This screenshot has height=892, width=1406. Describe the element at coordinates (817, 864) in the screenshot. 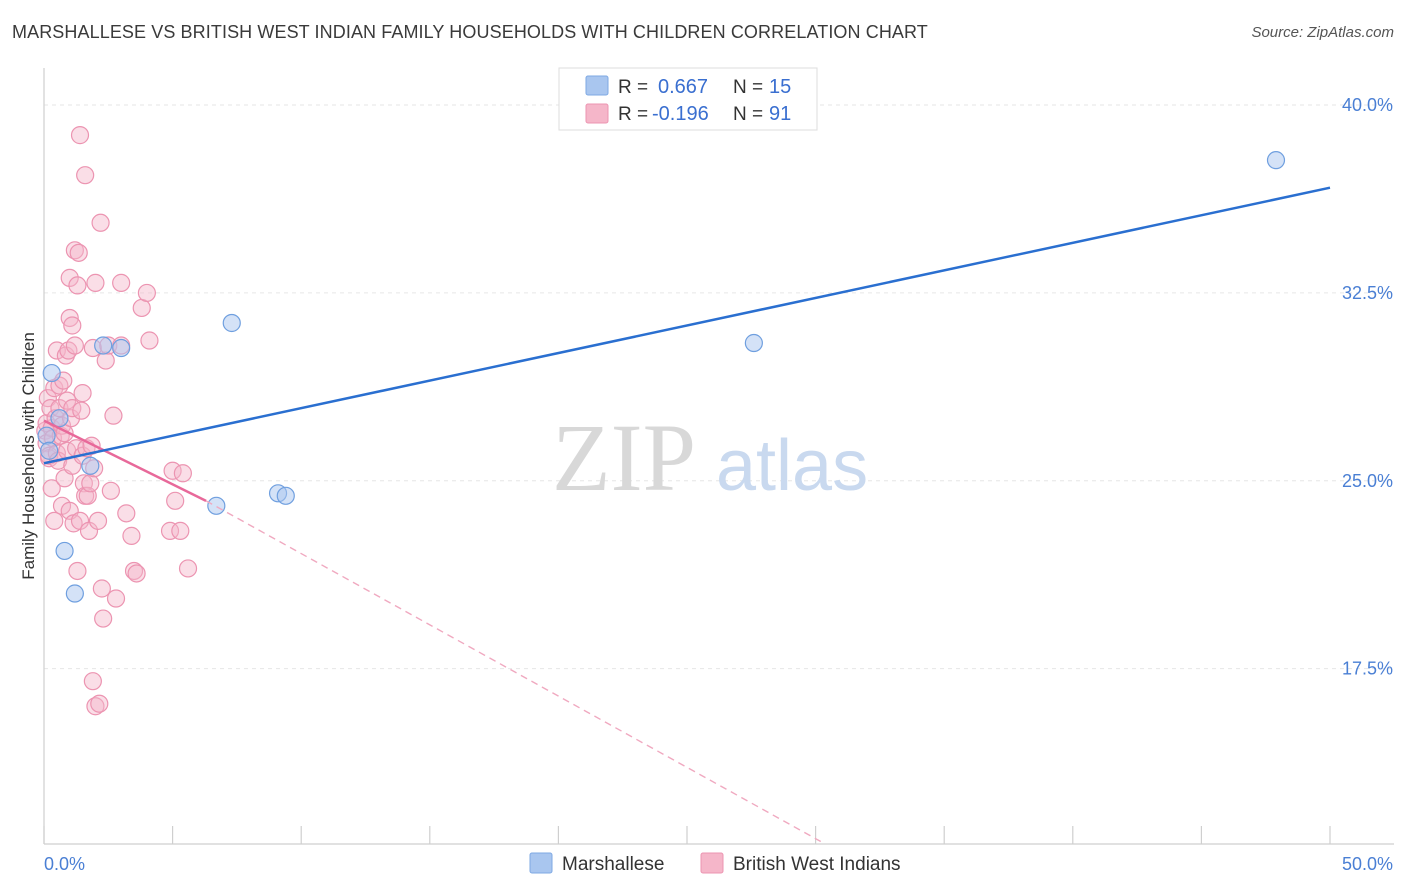

I see `legend-label-bwi: British West Indians` at that location.